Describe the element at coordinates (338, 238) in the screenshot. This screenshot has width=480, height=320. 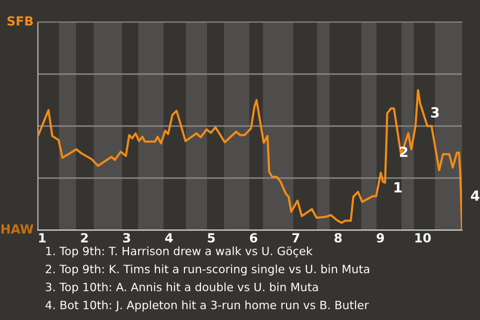
I see `x-tick-label: 8` at that location.